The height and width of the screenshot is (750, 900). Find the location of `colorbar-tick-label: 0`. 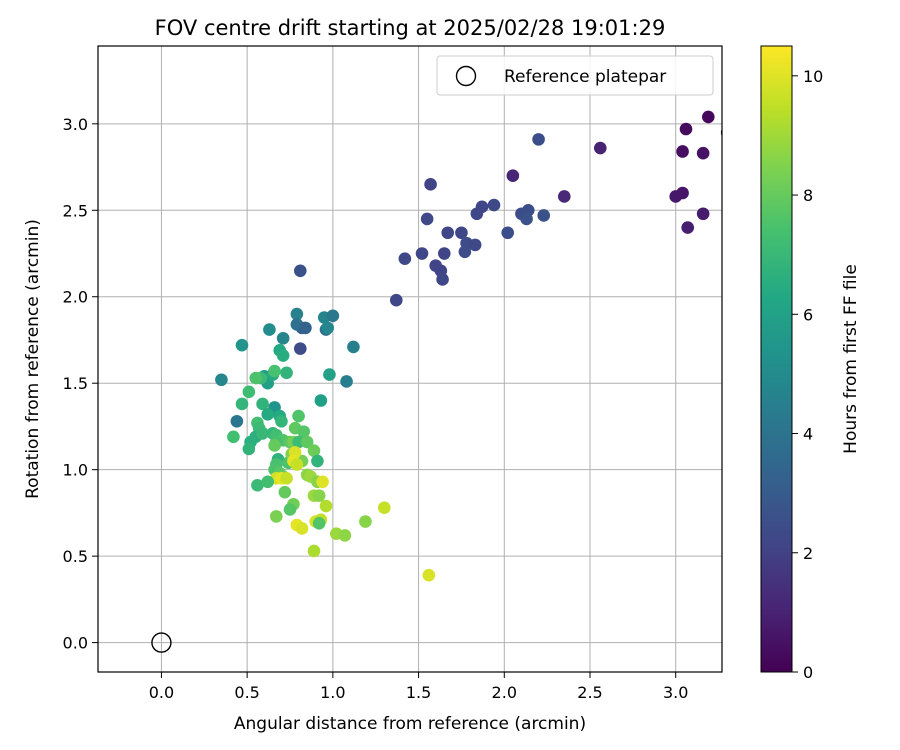

colorbar-tick-label: 0 is located at coordinates (808, 672).